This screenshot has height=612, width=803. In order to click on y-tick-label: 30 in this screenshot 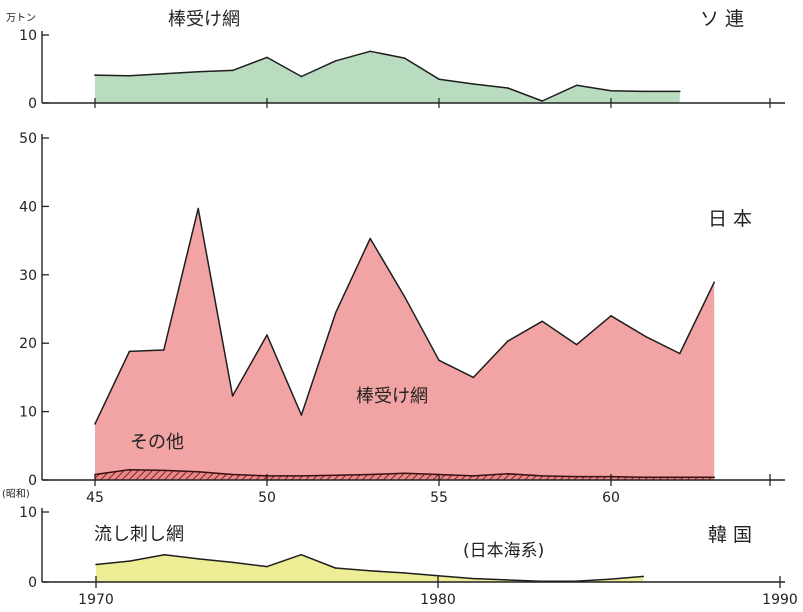, I will do `click(28, 276)`.